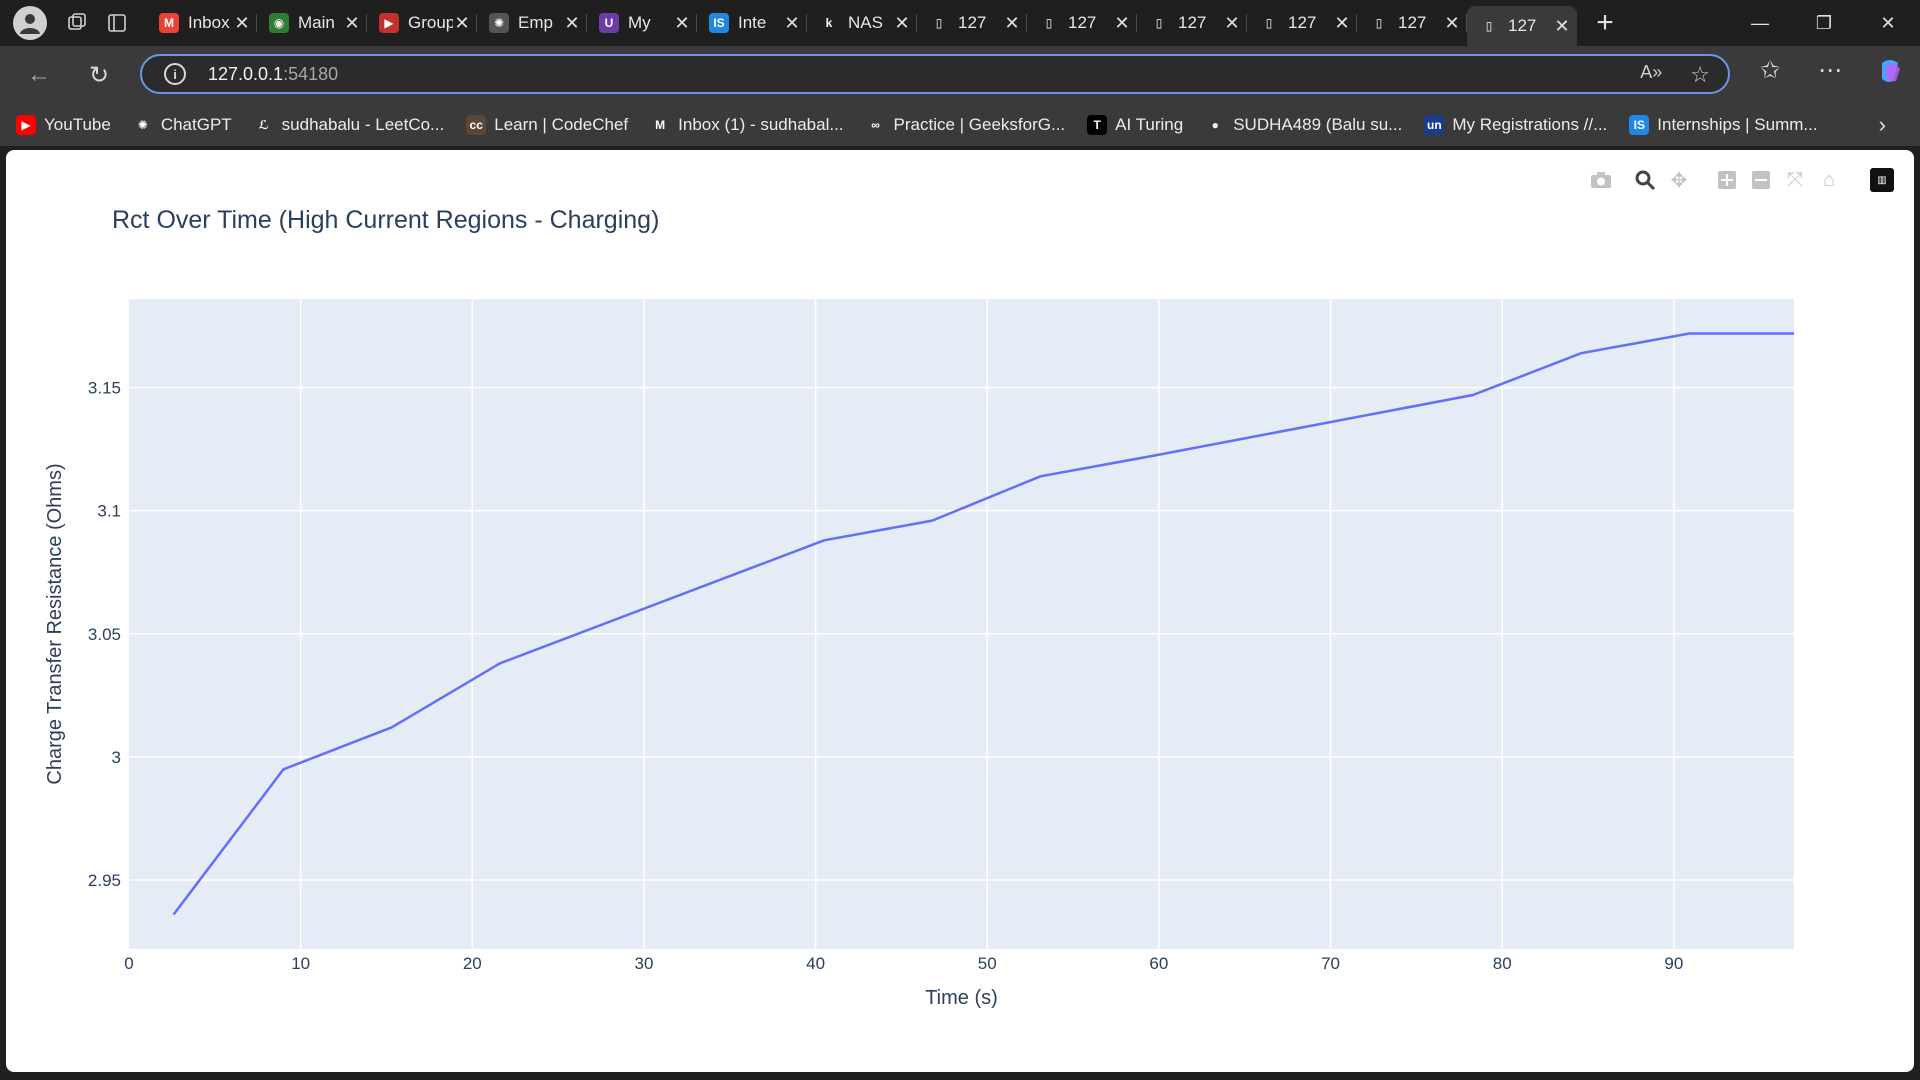 This screenshot has width=1920, height=1080. What do you see at coordinates (316, 22) in the screenshot?
I see `tab-title: Main` at bounding box center [316, 22].